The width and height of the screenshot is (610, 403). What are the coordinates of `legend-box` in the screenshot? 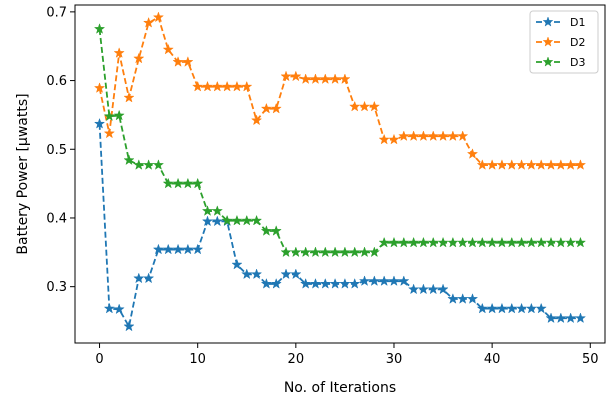 It's located at (564, 42).